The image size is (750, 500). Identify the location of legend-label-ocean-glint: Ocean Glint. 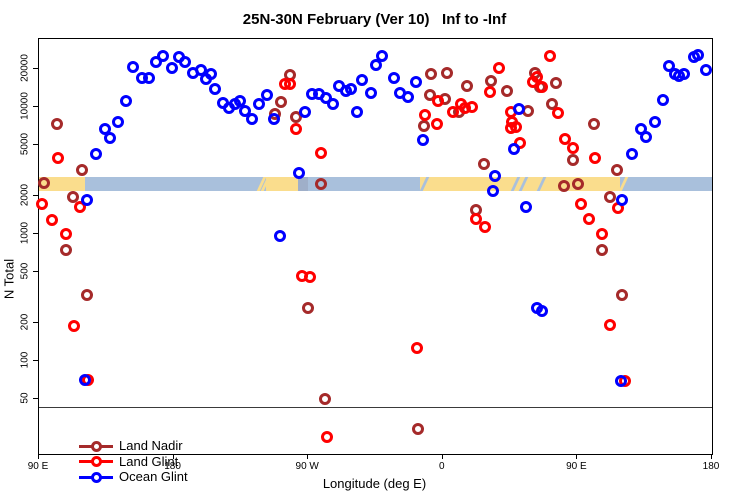
(153, 477).